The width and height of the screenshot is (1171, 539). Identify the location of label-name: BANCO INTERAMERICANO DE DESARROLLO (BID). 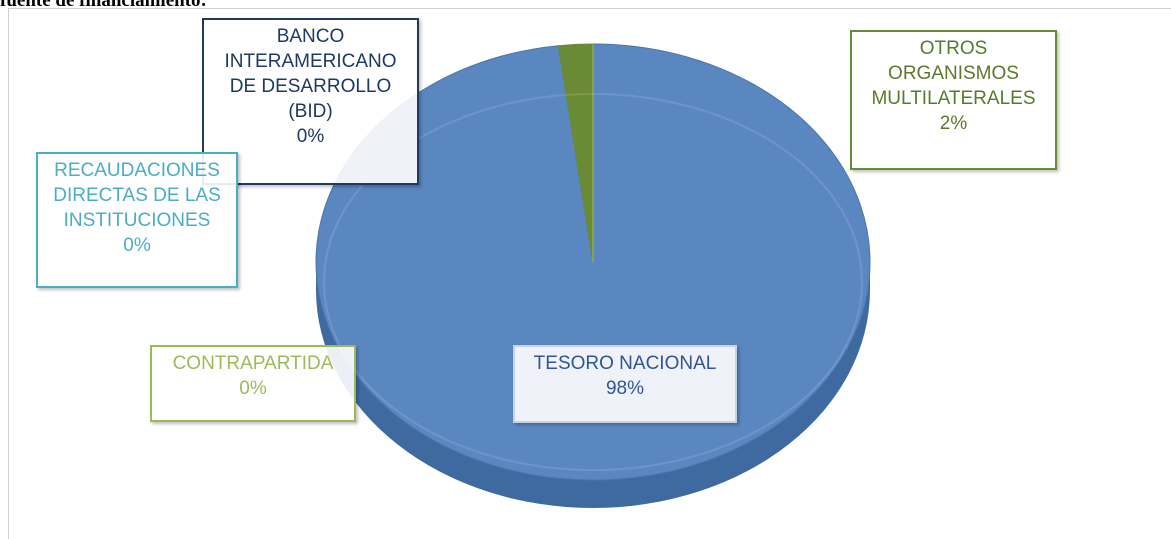
(310, 74).